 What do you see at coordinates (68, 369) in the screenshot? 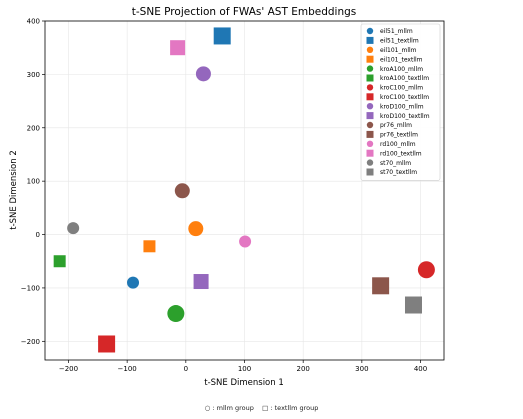
I see `x-tick-label: −200` at bounding box center [68, 369].